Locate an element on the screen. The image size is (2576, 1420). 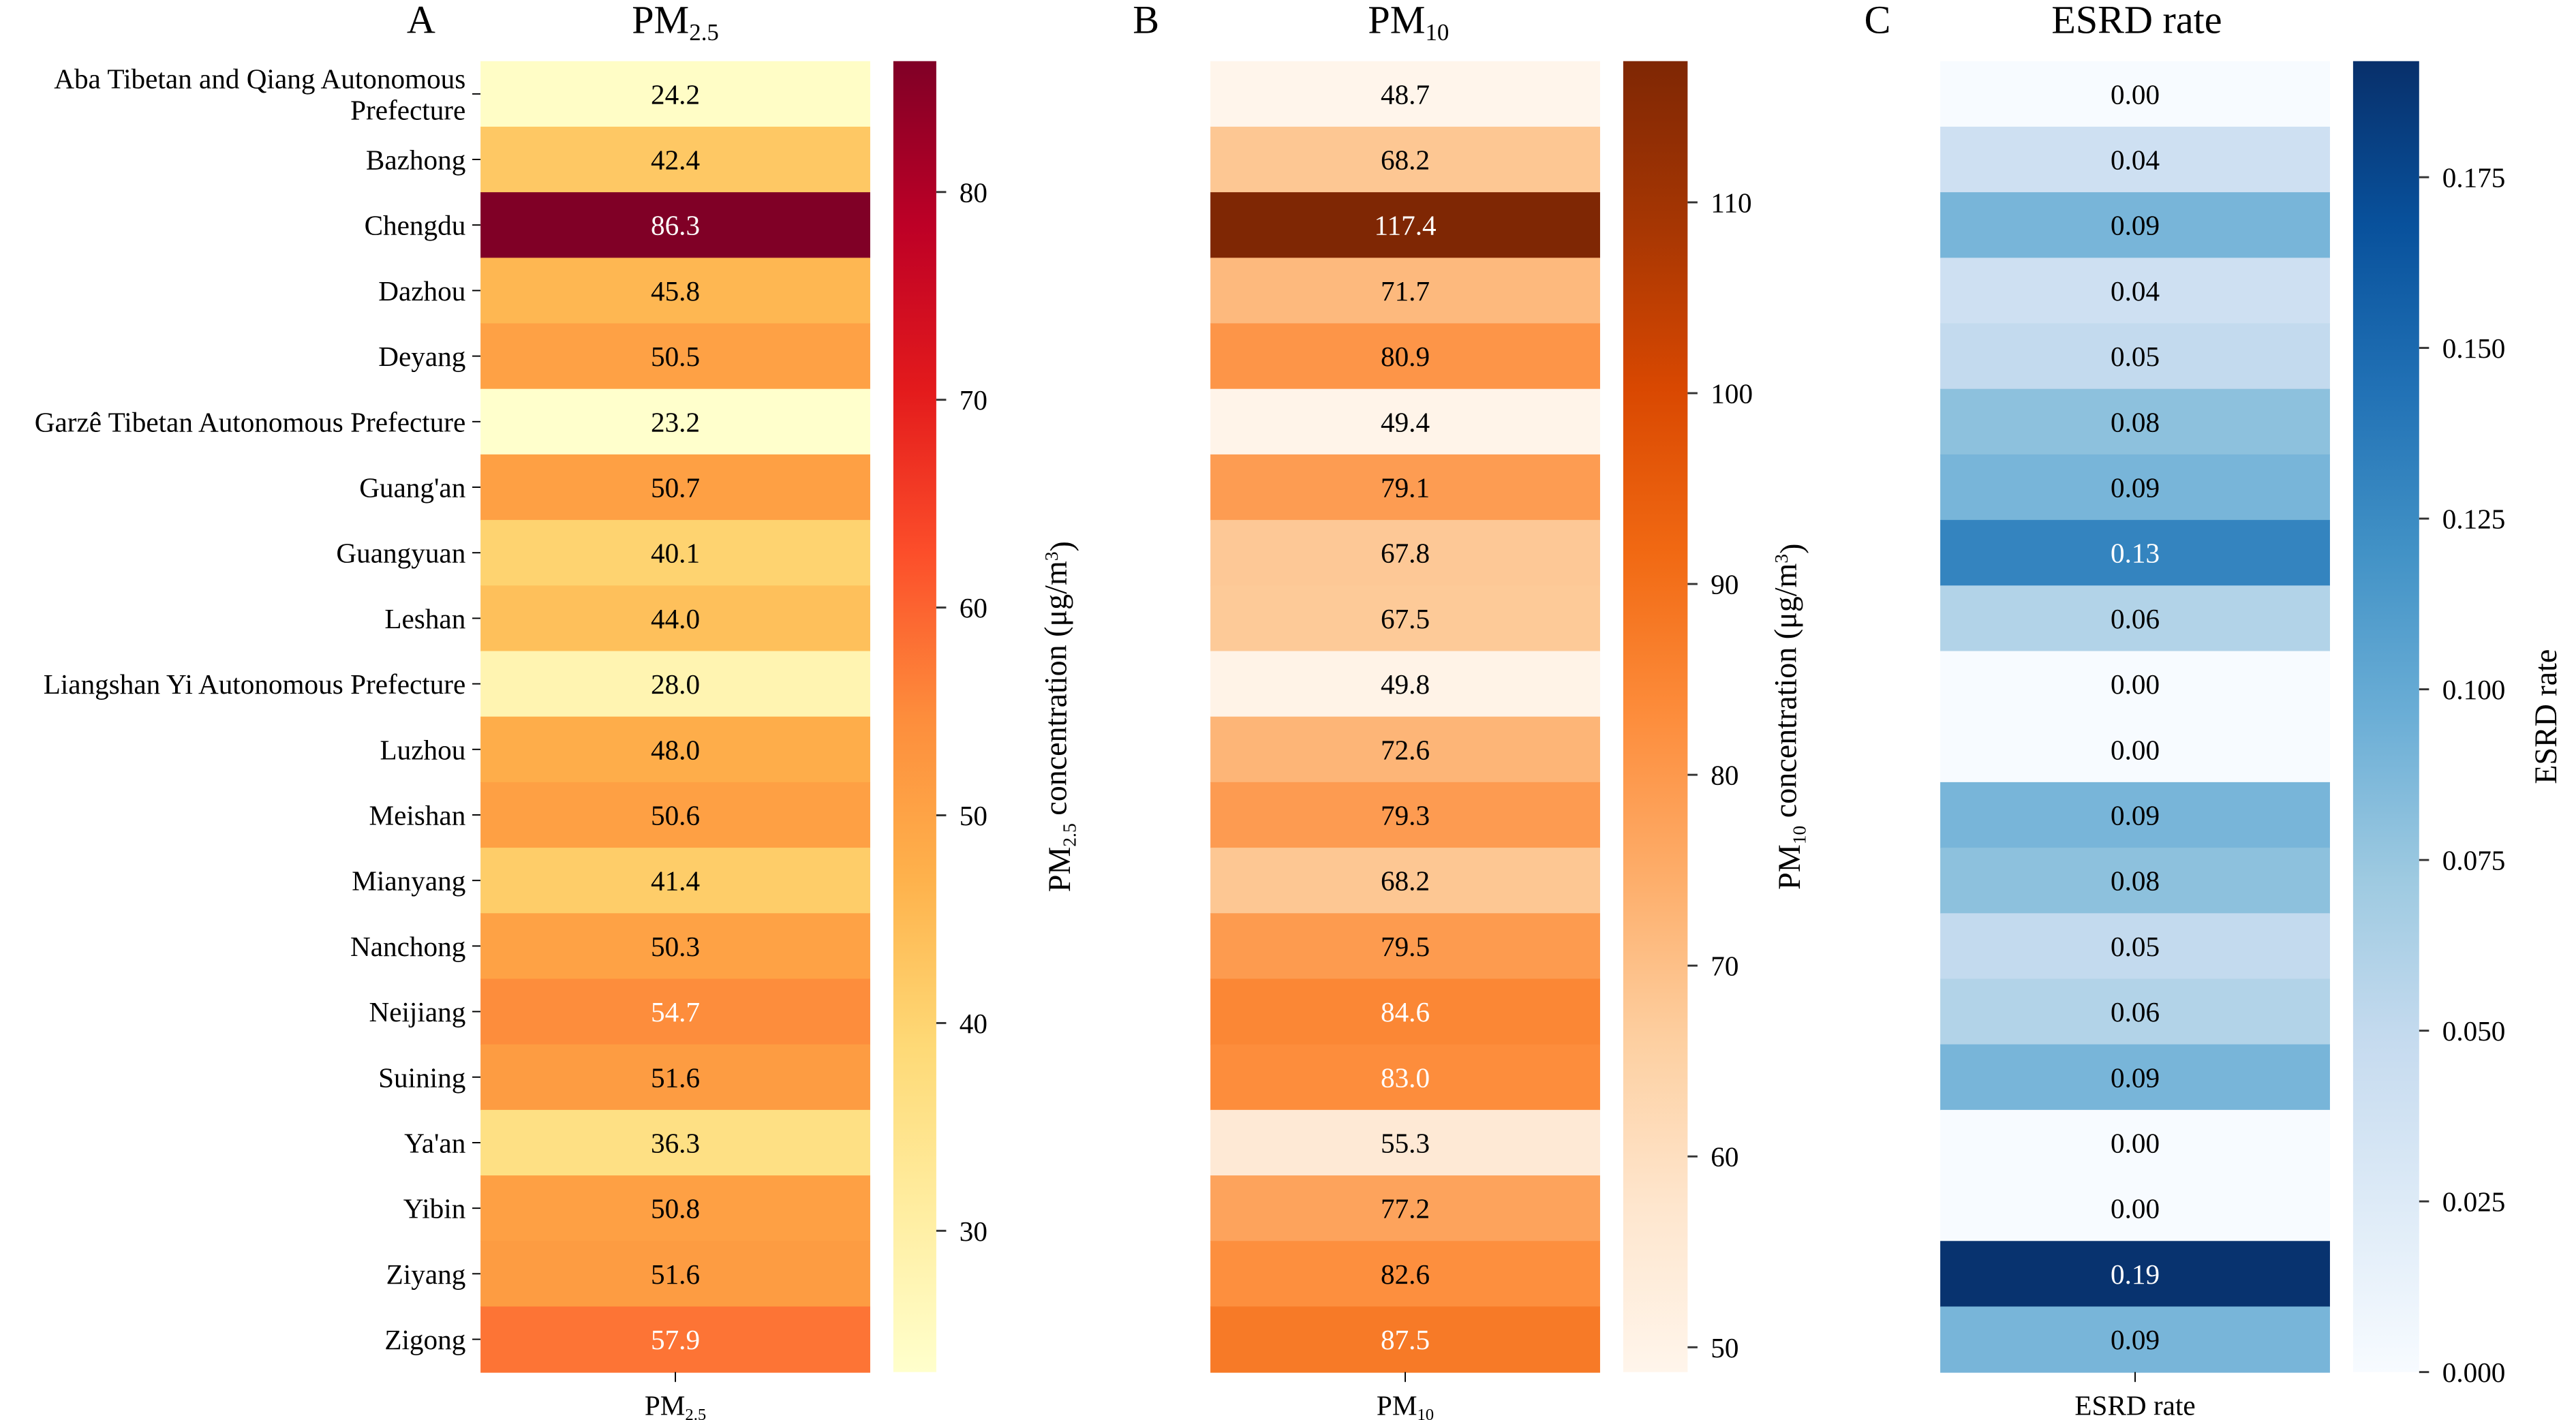
cell-label: 23.2 is located at coordinates (675, 421).